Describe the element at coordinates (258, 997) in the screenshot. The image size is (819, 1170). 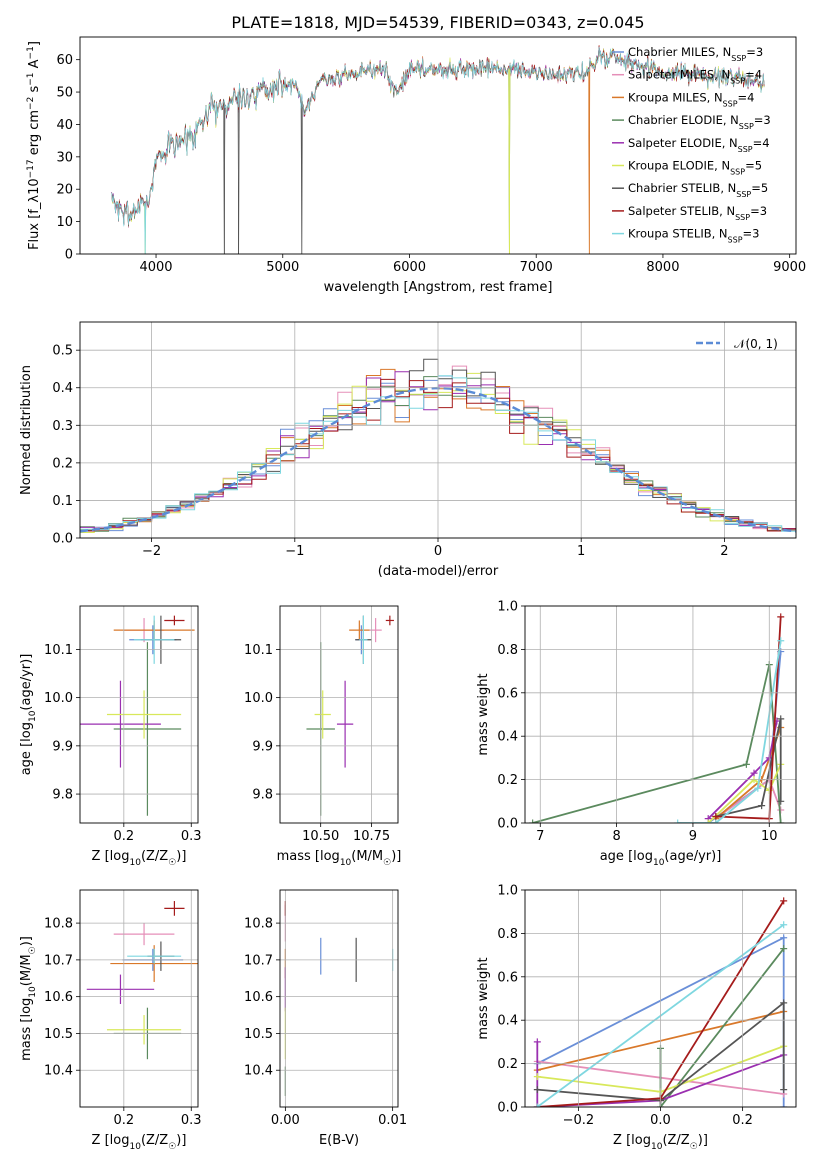
I see `mass-vs-ebv-y-tick-label: 10.6` at that location.